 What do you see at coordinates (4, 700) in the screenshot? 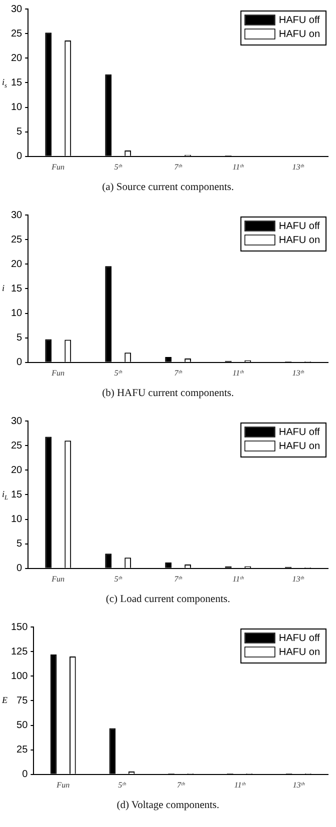
I see `y-axis-title: E` at bounding box center [4, 700].